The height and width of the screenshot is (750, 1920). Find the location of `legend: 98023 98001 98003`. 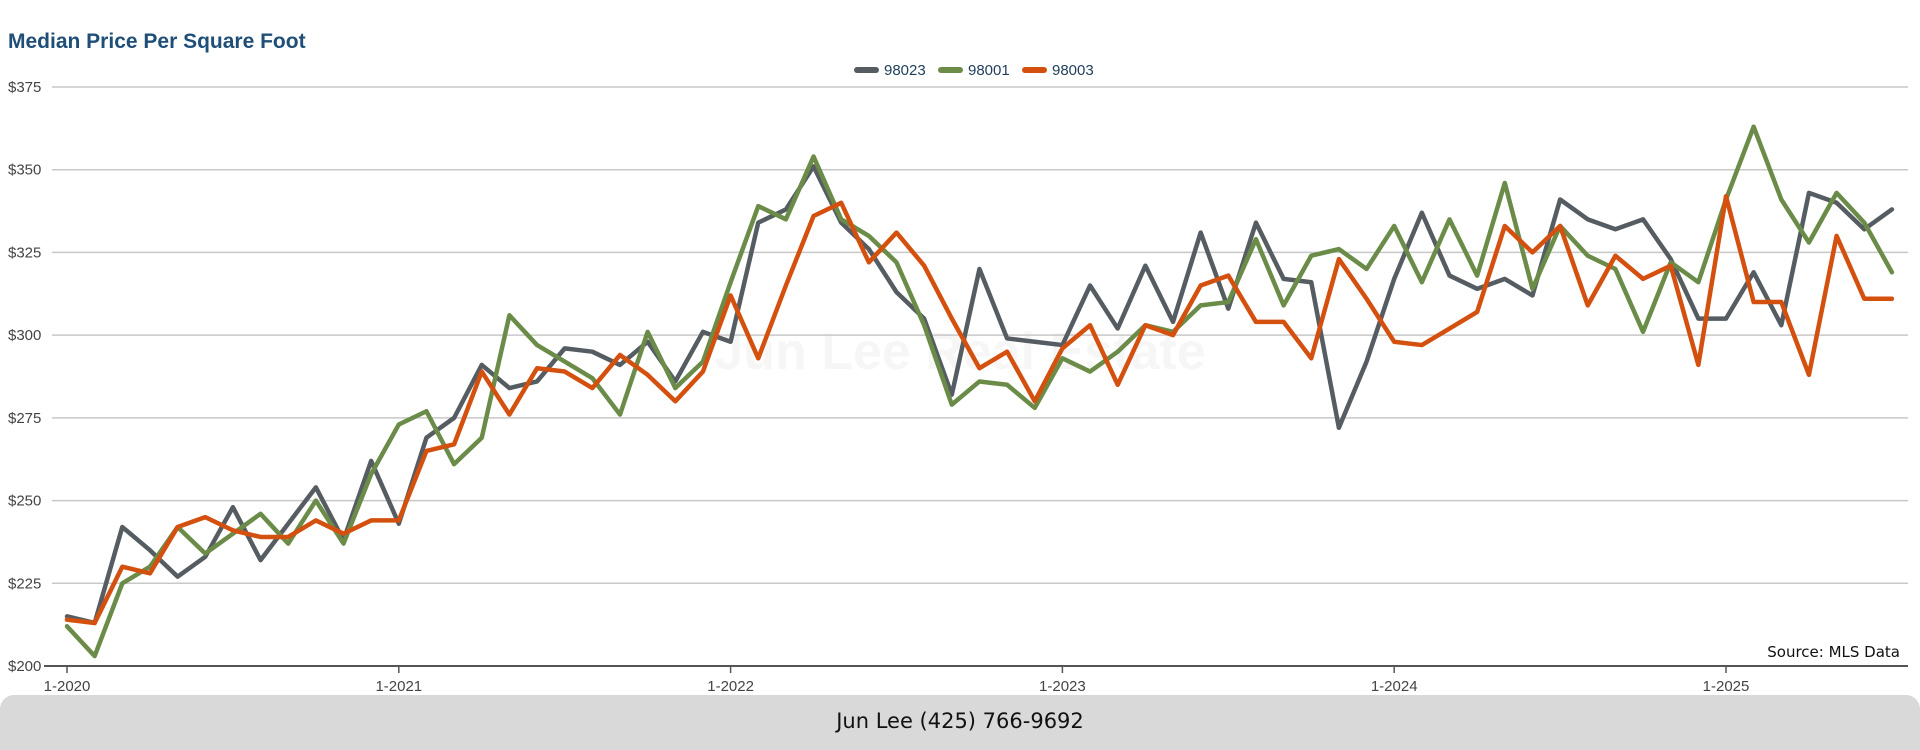

legend: 98023 98001 98003 is located at coordinates (974, 70).